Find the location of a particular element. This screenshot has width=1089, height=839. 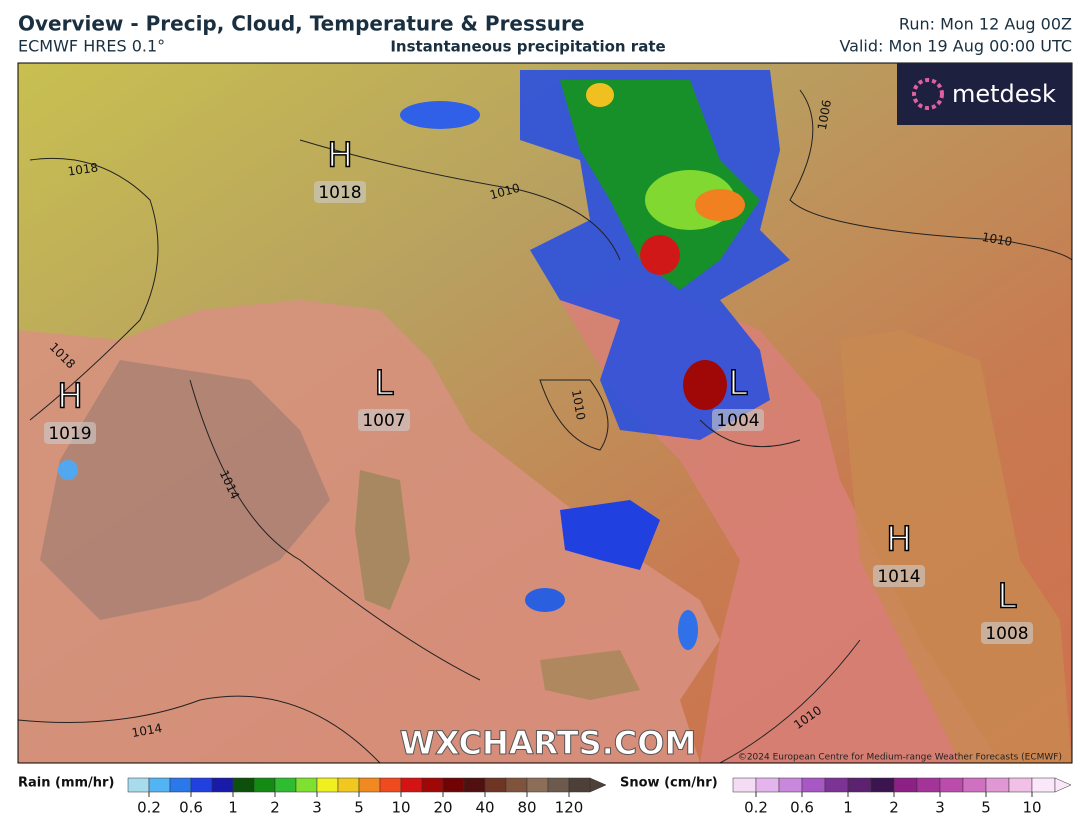

rain-tick-label: 0.2 is located at coordinates (149, 808).